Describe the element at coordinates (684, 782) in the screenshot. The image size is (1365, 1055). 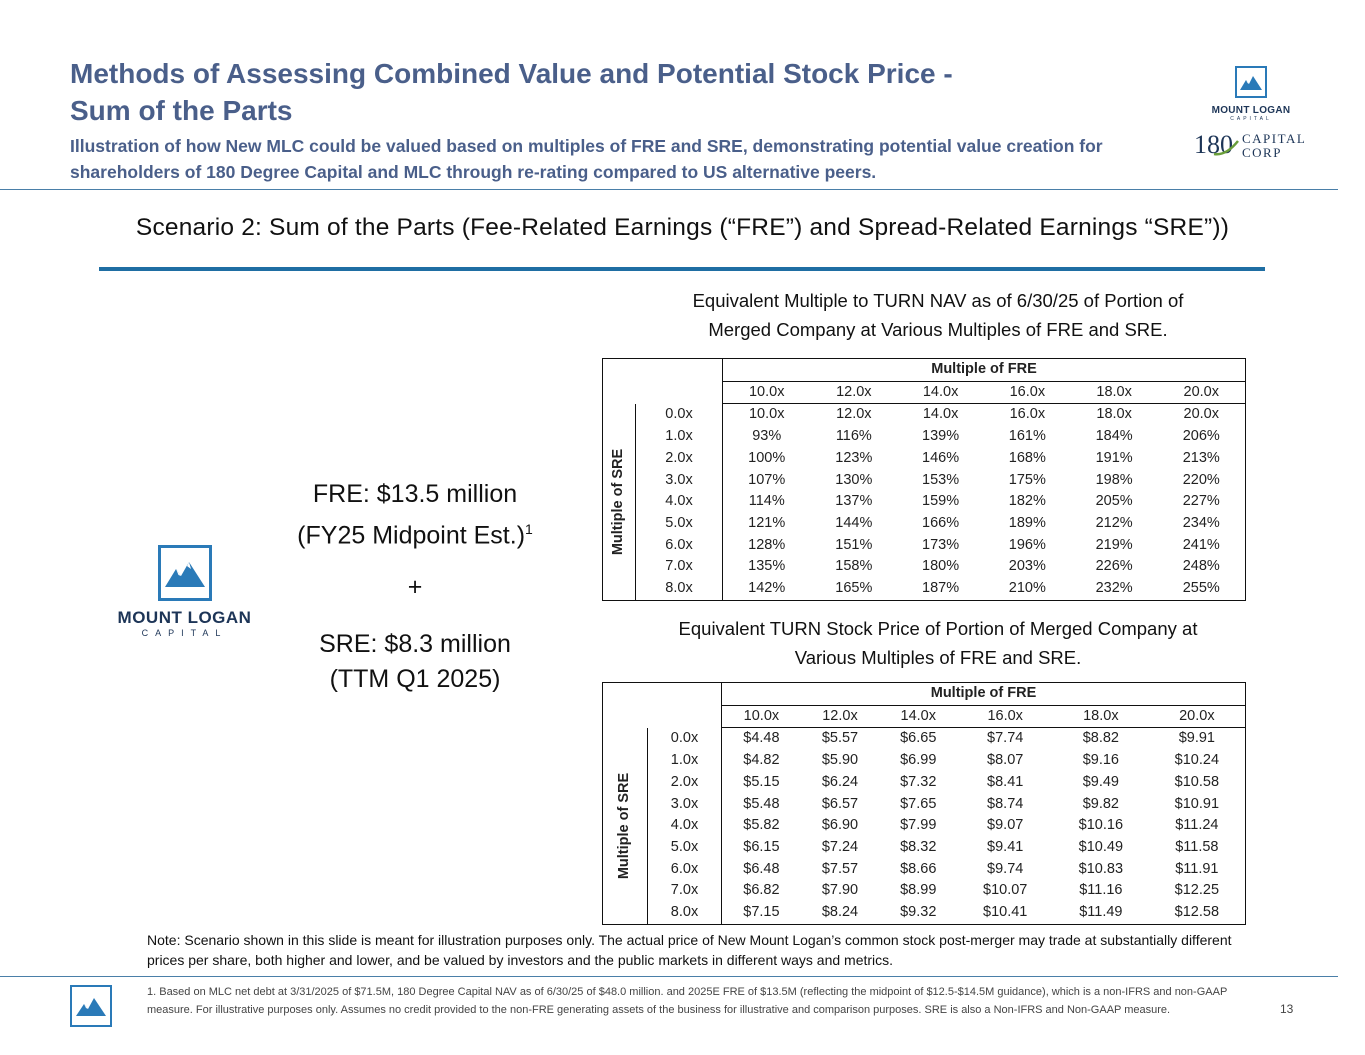
I see `table2-row-header: 2.0x` at that location.